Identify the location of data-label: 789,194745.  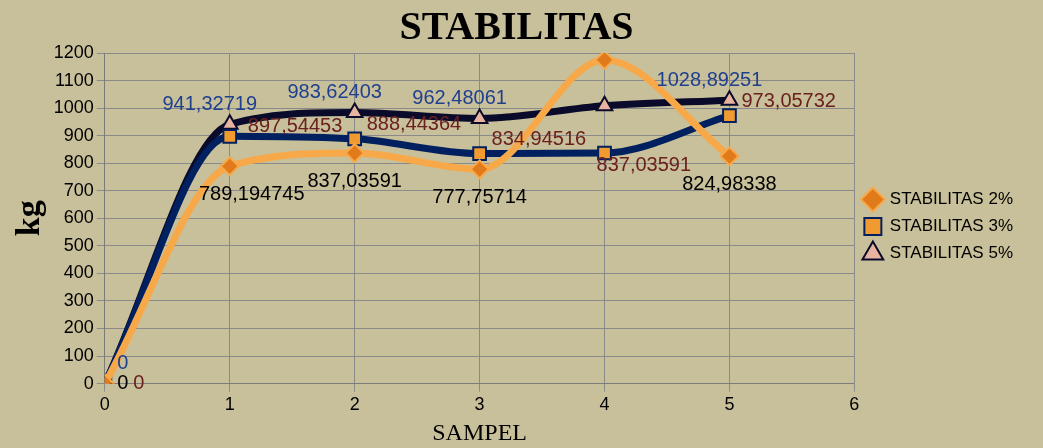
(251, 192).